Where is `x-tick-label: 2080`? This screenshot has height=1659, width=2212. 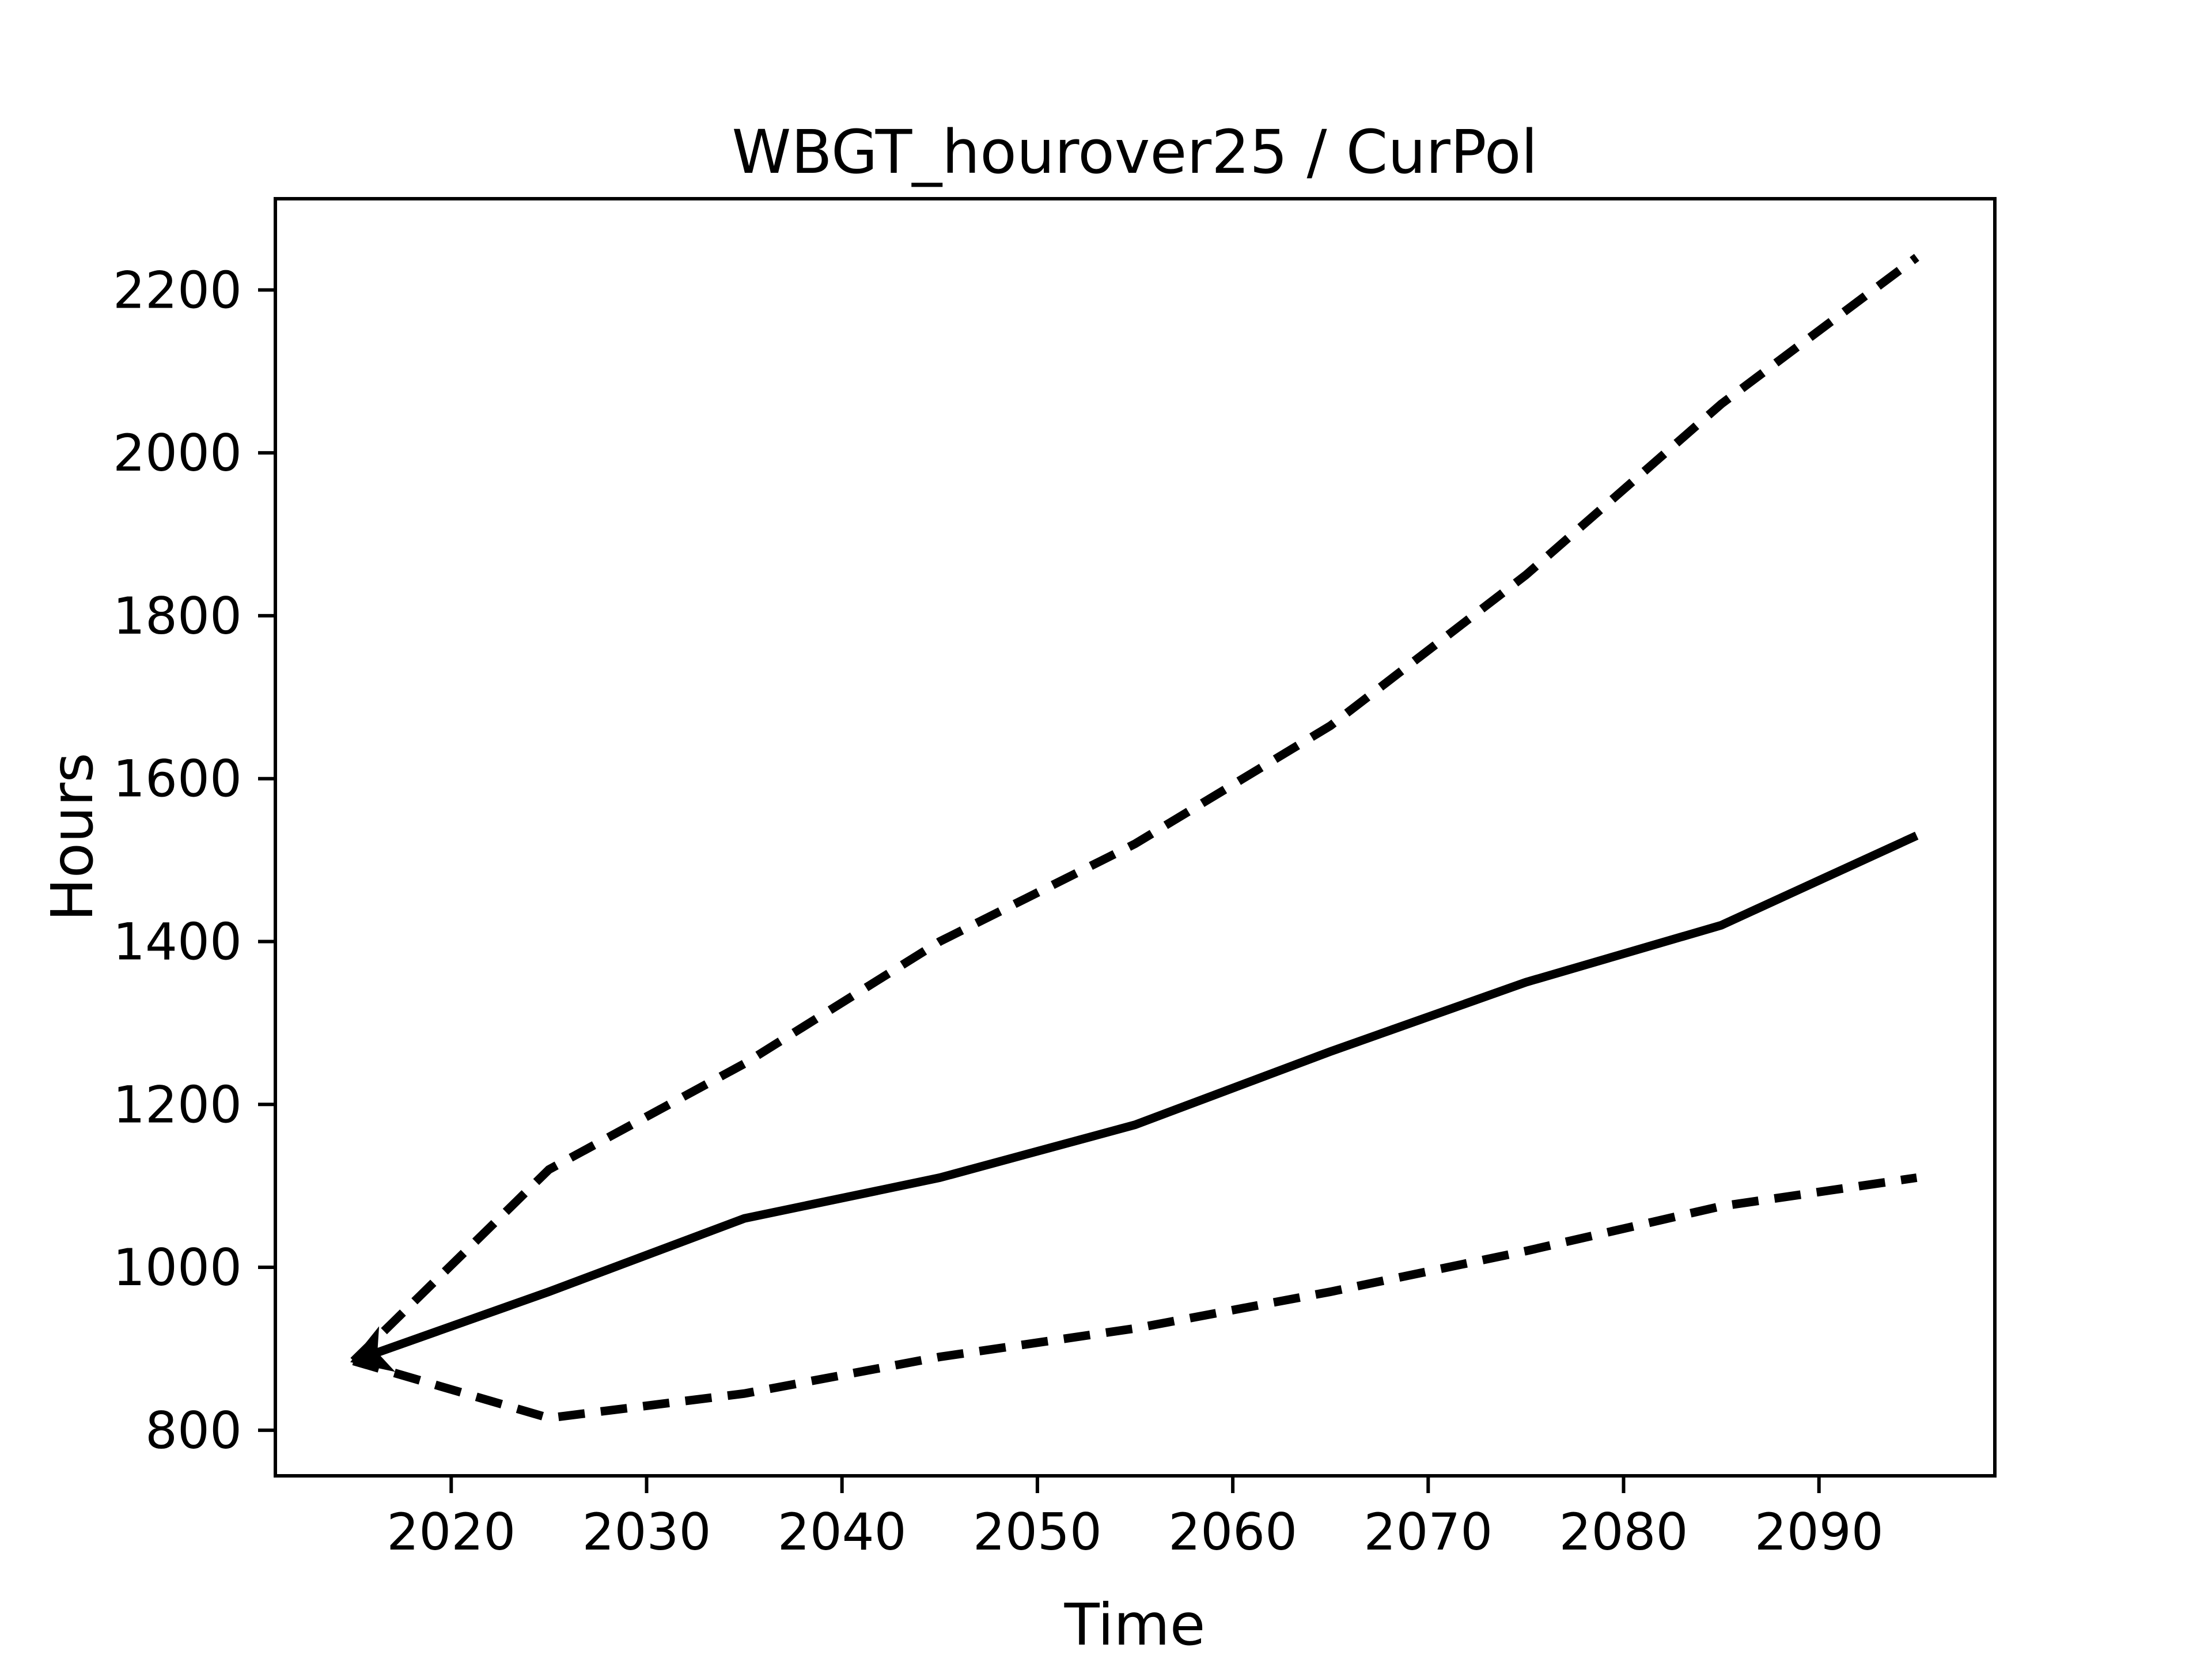 x-tick-label: 2080 is located at coordinates (1623, 1532).